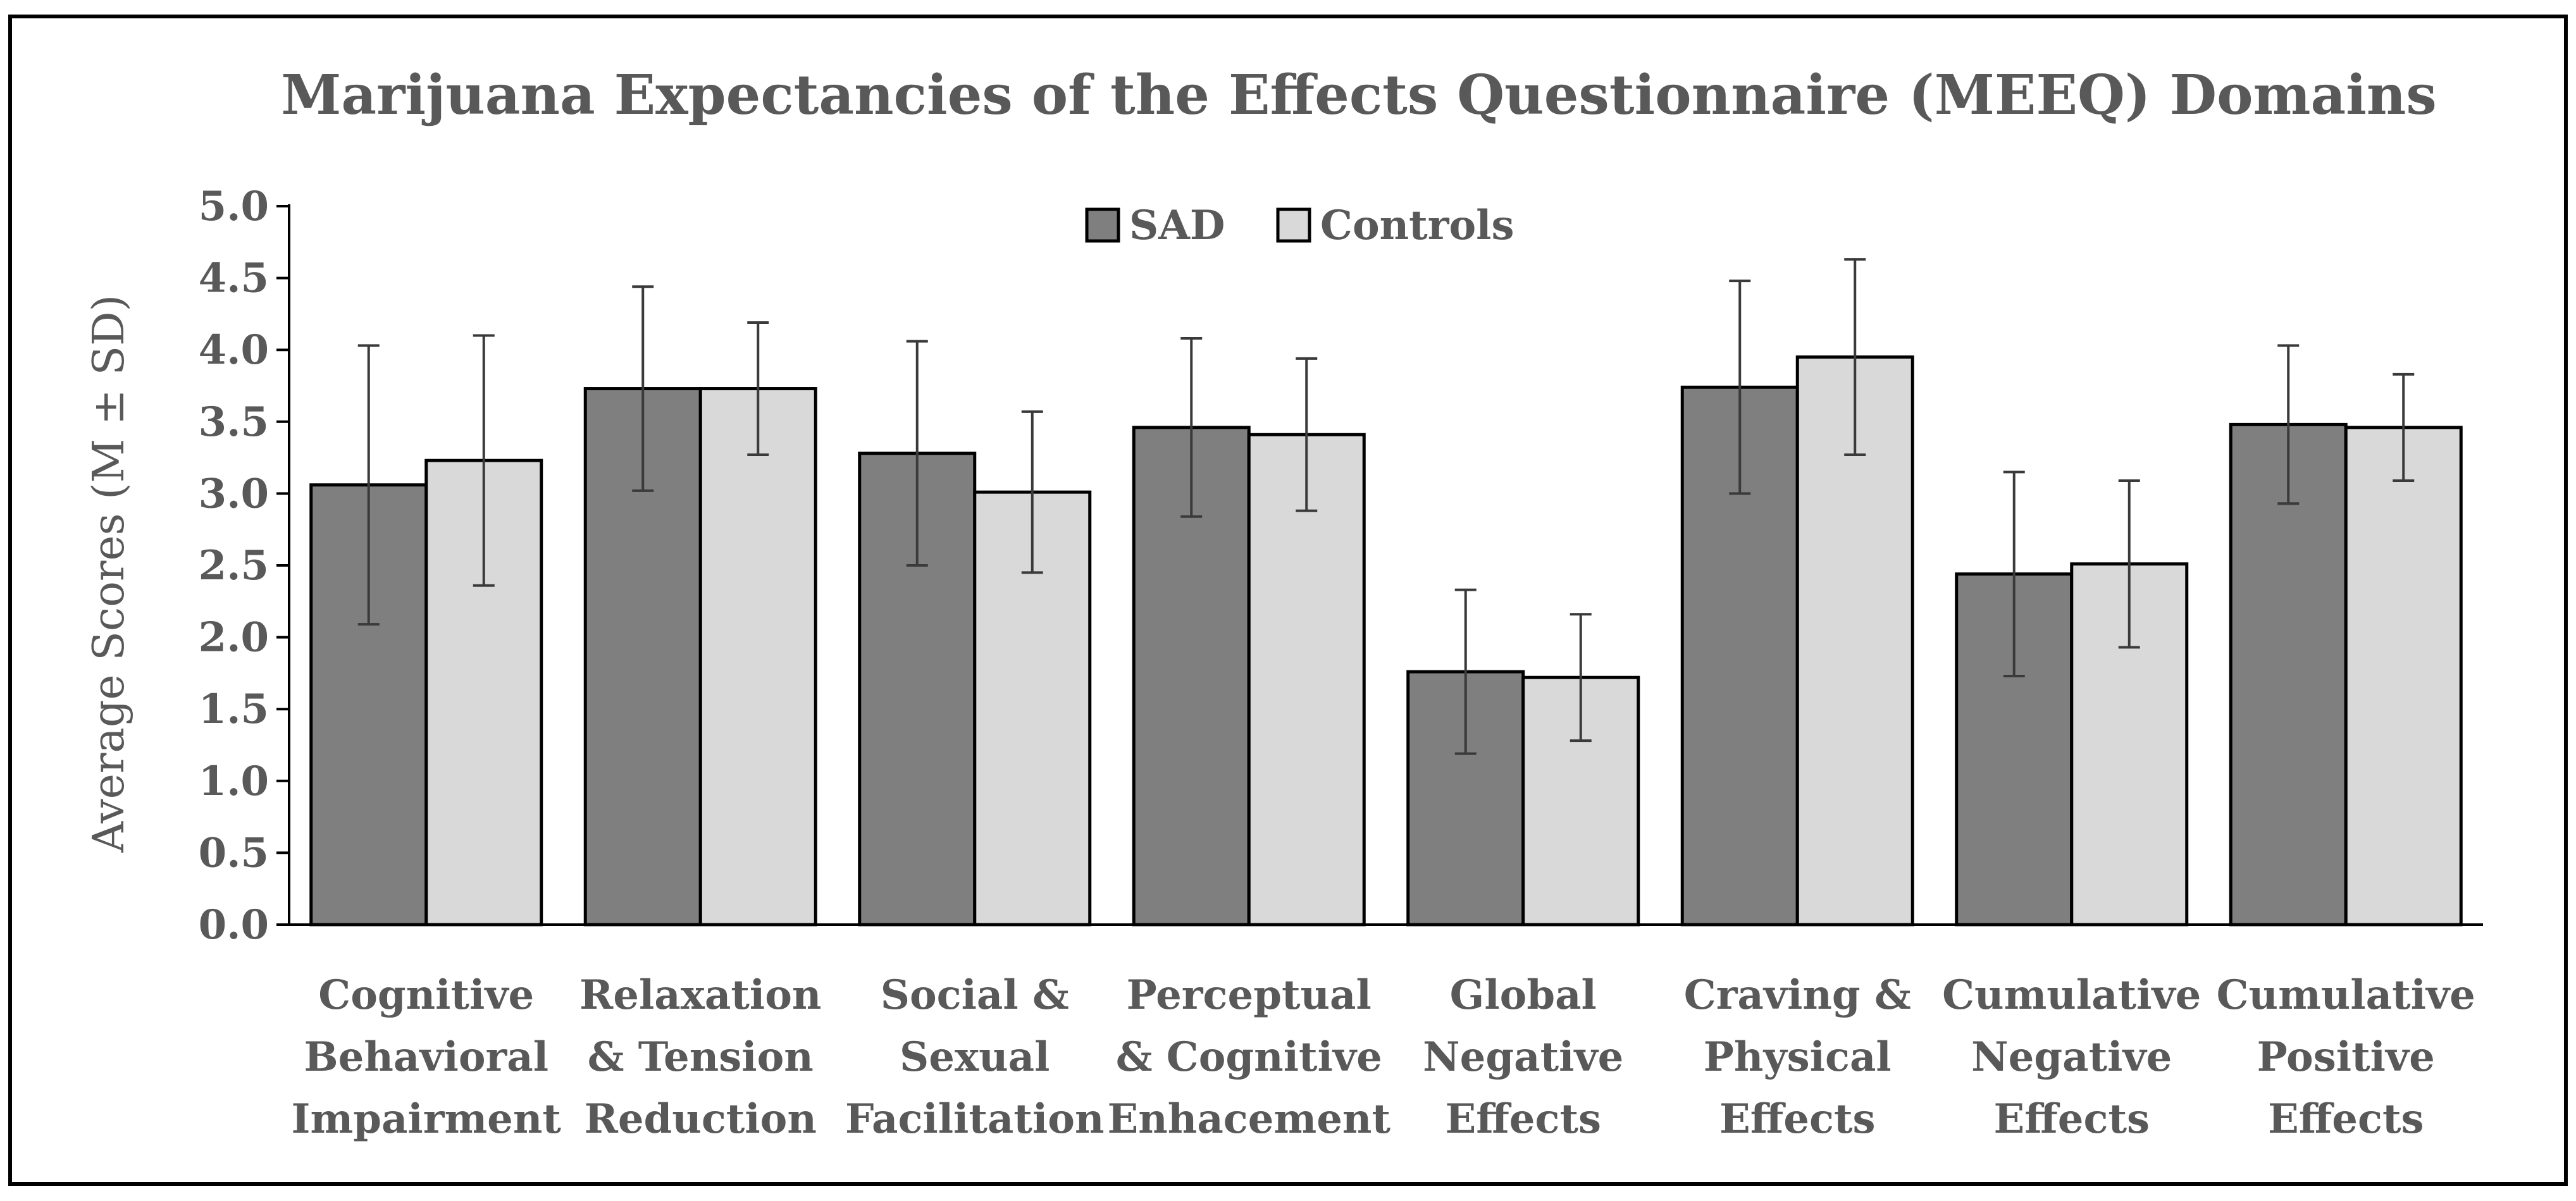 This screenshot has height=1201, width=2576. I want to click on legend-label: Controls, so click(1417, 225).